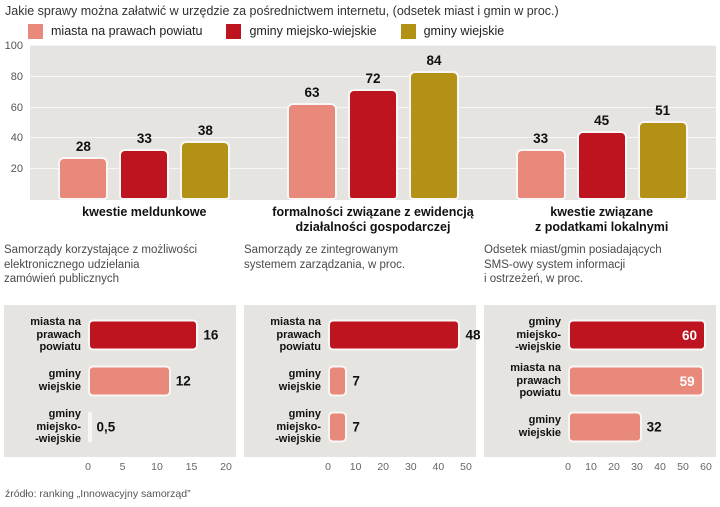 The height and width of the screenshot is (507, 720). I want to click on bar-slot: 51, so click(662, 123).